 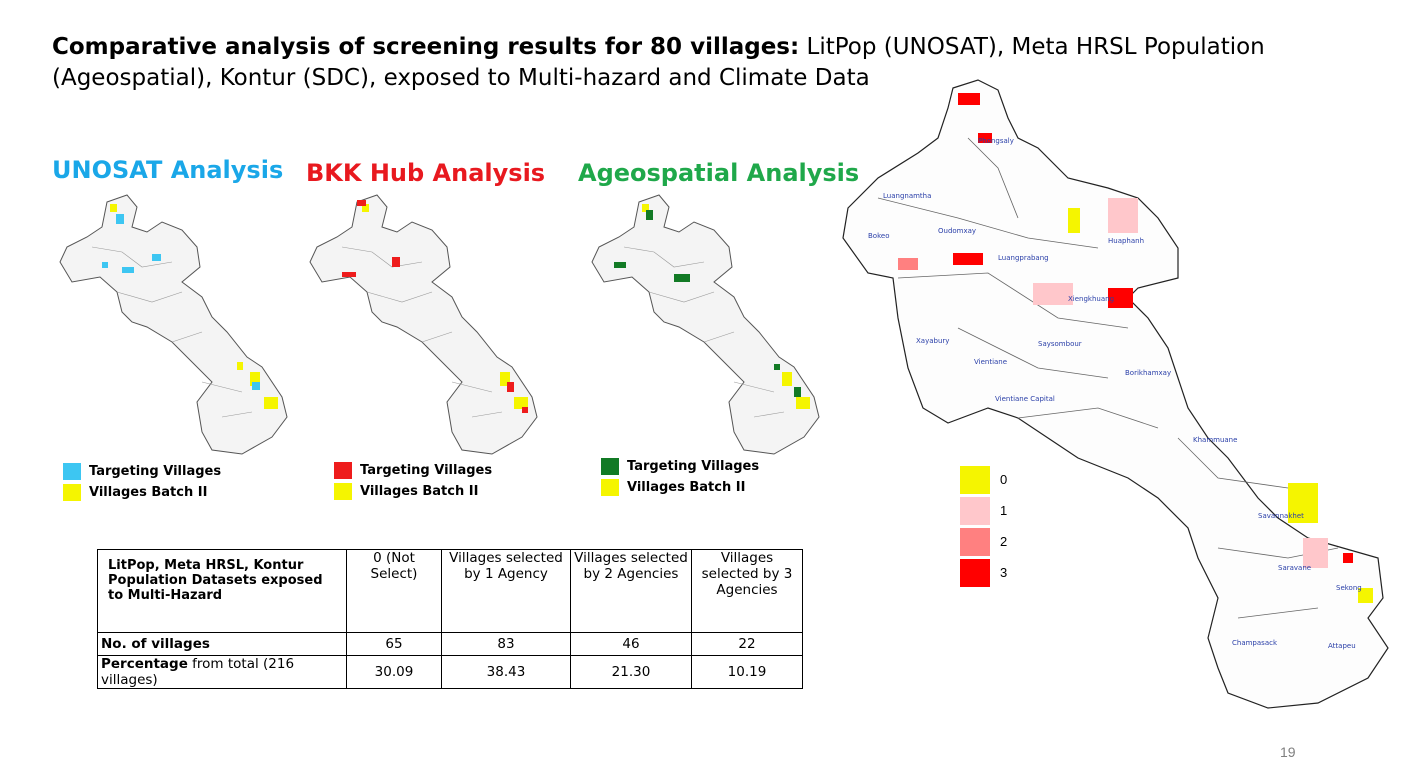 I want to click on svg-text: Luangnamtha, so click(x=907, y=196).